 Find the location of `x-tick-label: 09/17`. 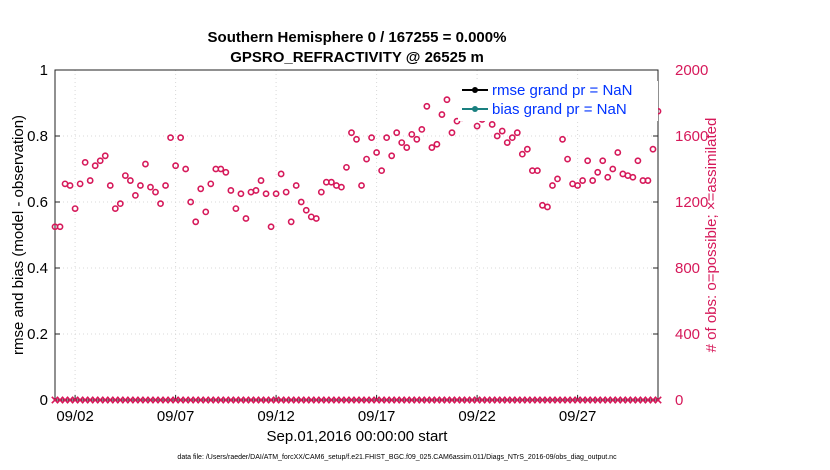

x-tick-label: 09/17 is located at coordinates (377, 416).